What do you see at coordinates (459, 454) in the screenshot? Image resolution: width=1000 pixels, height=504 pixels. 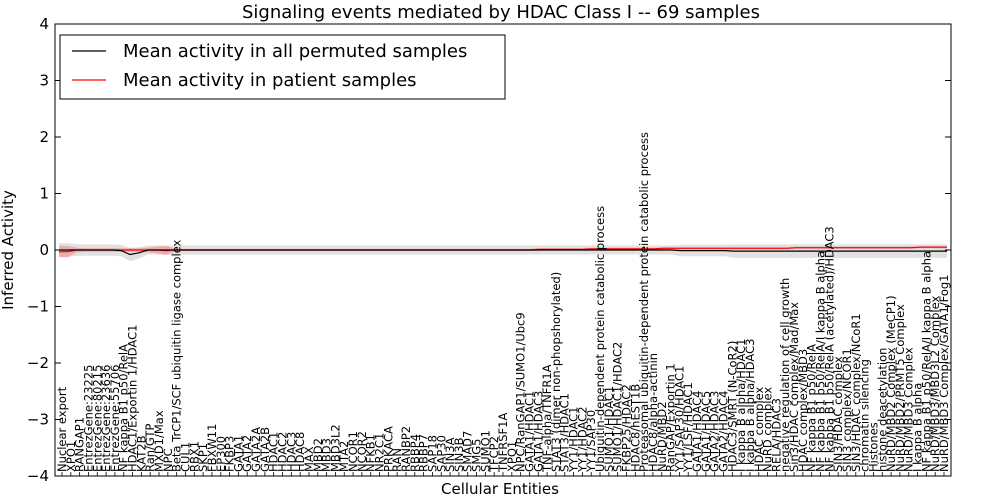 I see `x-tick-label: SIN3B` at bounding box center [459, 454].